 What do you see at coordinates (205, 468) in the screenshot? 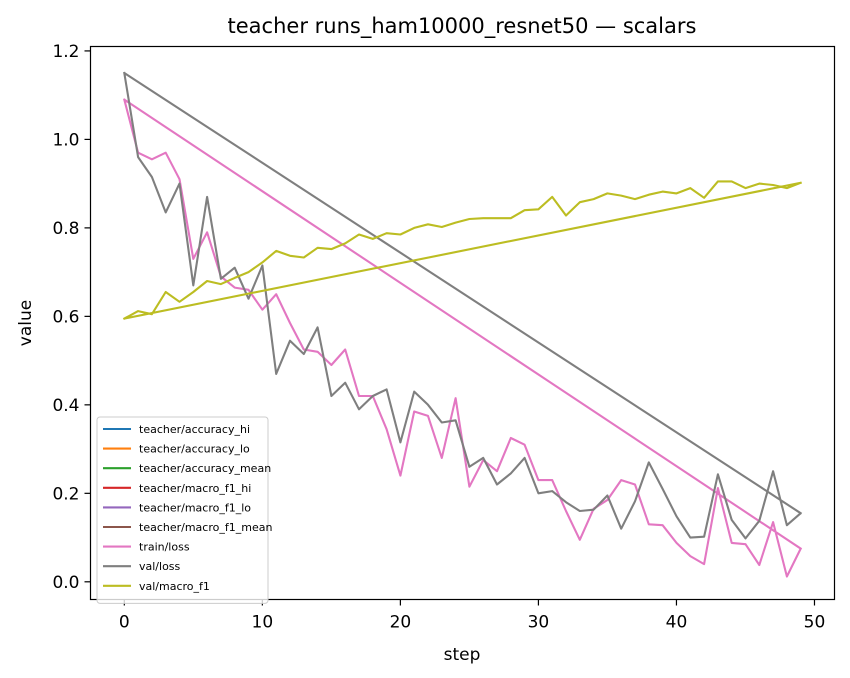
I see `legend-label-2: teacher/accuracy_mean` at bounding box center [205, 468].